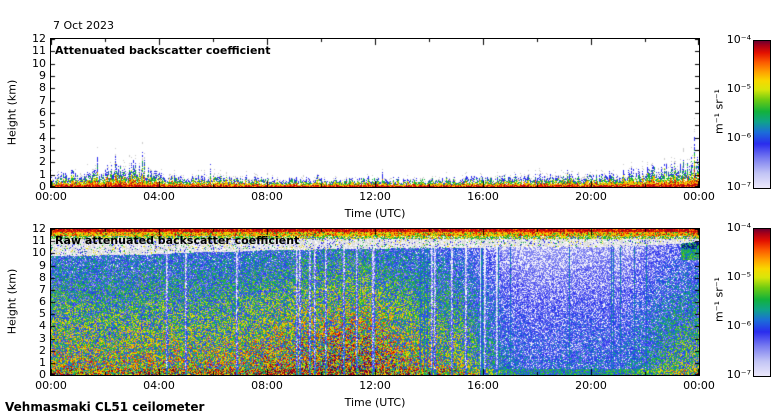  What do you see at coordinates (719, 111) in the screenshot?
I see `top-colorbar-unit: m⁻¹ sr⁻¹` at bounding box center [719, 111].